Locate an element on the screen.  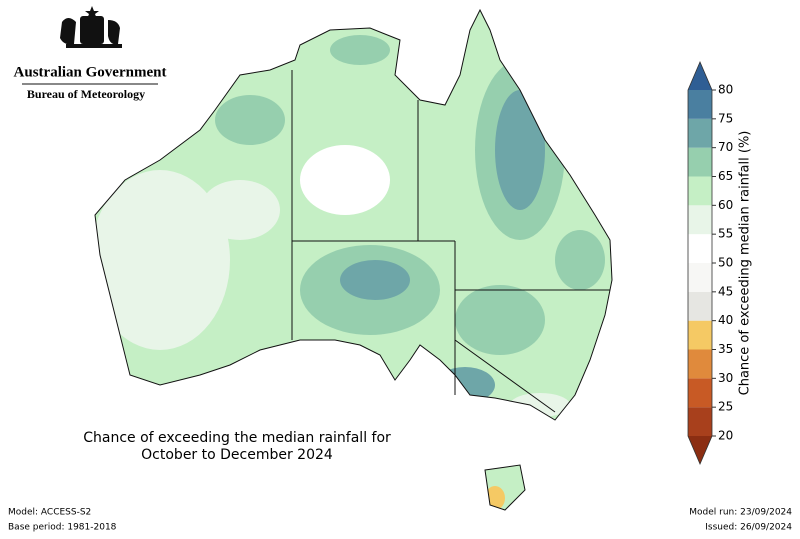
bureau-name: Bureau of Meteorology is located at coordinates (86, 94).